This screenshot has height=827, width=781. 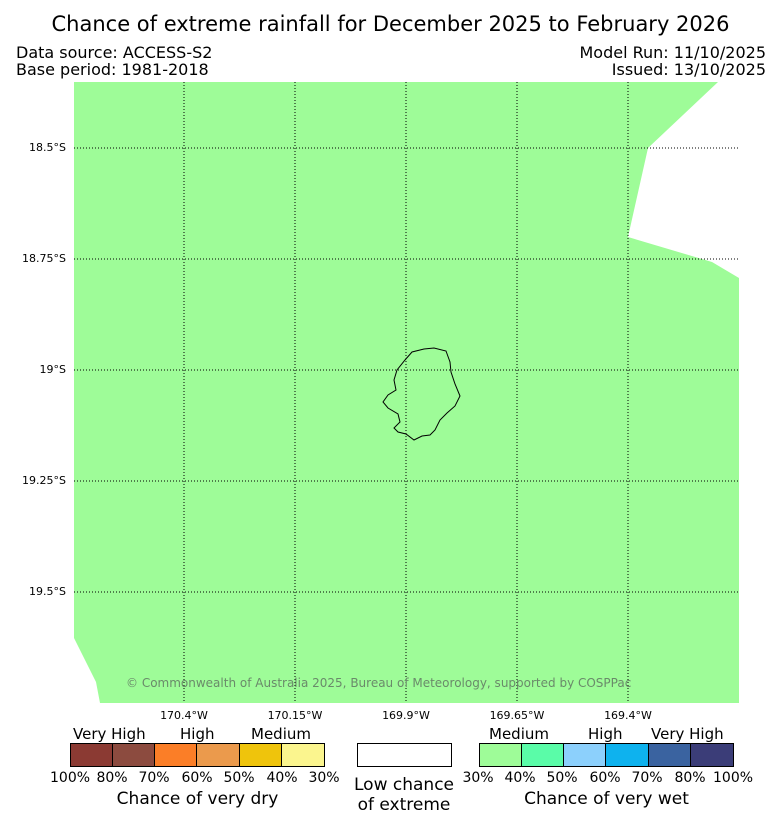 I want to click on wet-pct-100: 100%, so click(x=733, y=778).